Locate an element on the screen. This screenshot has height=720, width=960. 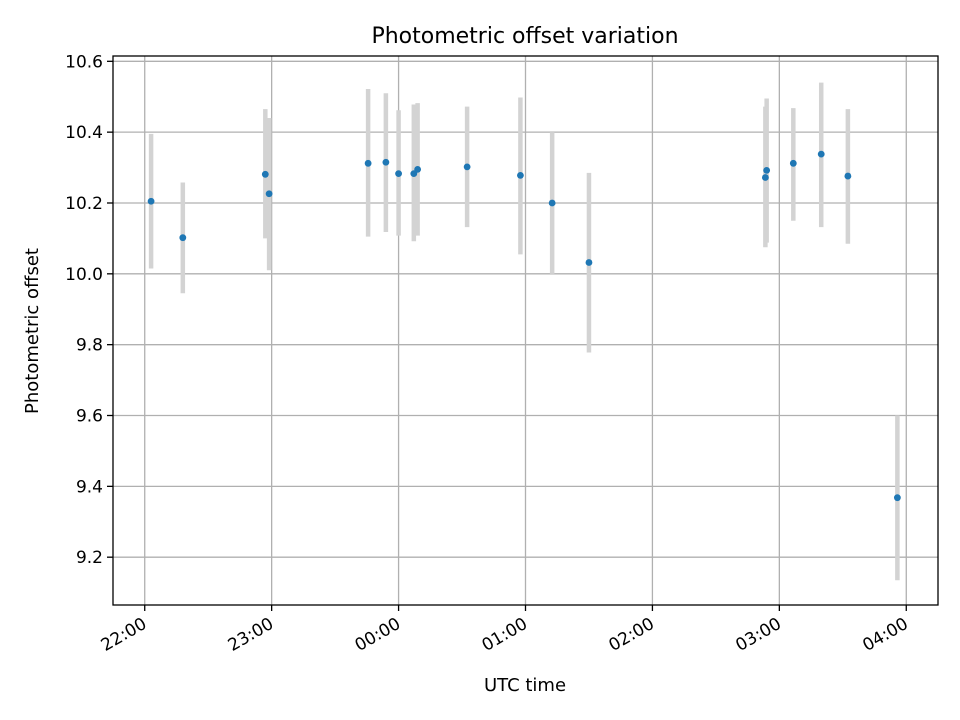
x-tick-label: 22:00 is located at coordinates (124, 635).